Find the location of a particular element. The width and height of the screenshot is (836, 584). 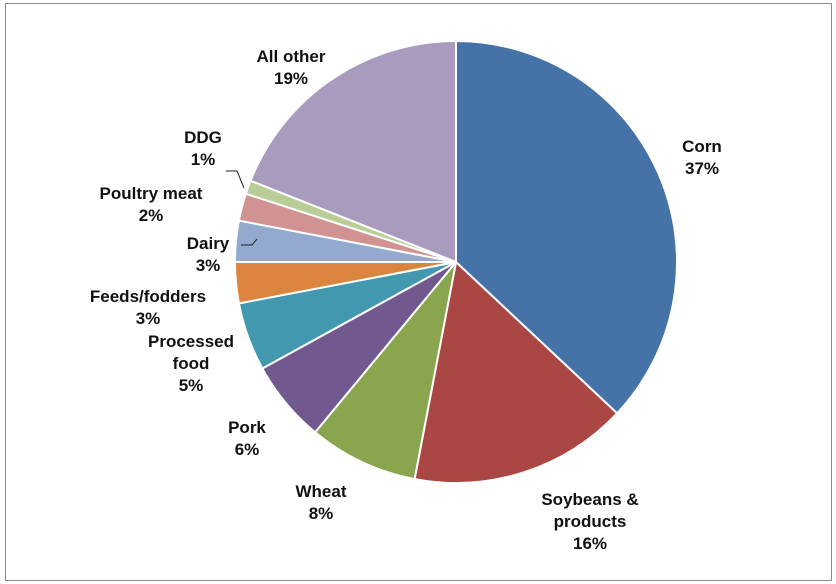

slice-wheat is located at coordinates (385, 371).